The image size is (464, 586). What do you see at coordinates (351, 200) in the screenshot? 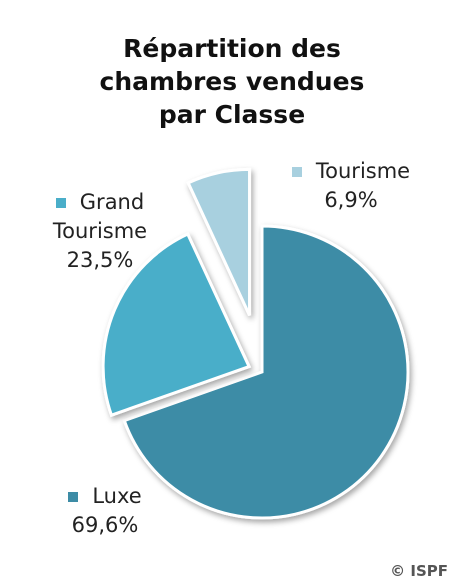
I see `value-label: 6,9%` at bounding box center [351, 200].